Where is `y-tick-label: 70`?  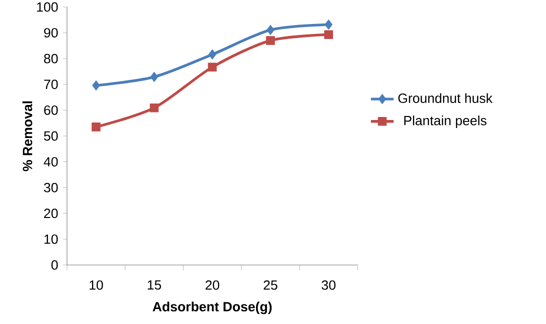 y-tick-label: 70 is located at coordinates (51, 85).